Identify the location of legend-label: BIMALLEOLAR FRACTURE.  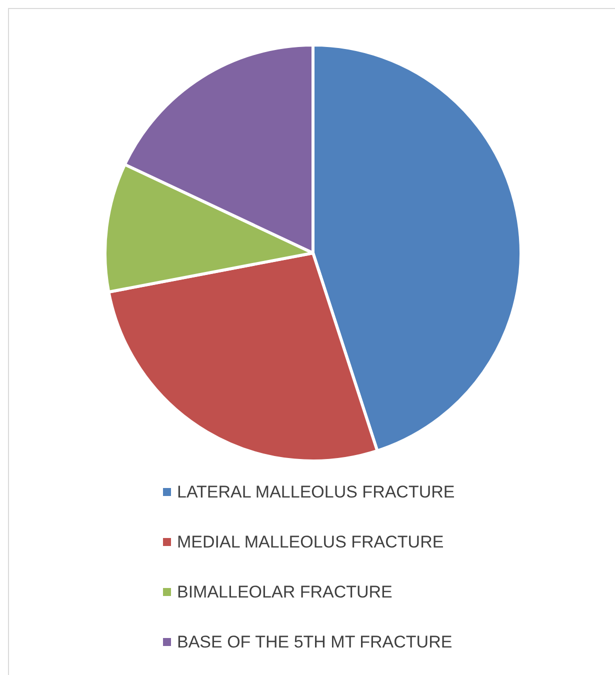
(284, 592).